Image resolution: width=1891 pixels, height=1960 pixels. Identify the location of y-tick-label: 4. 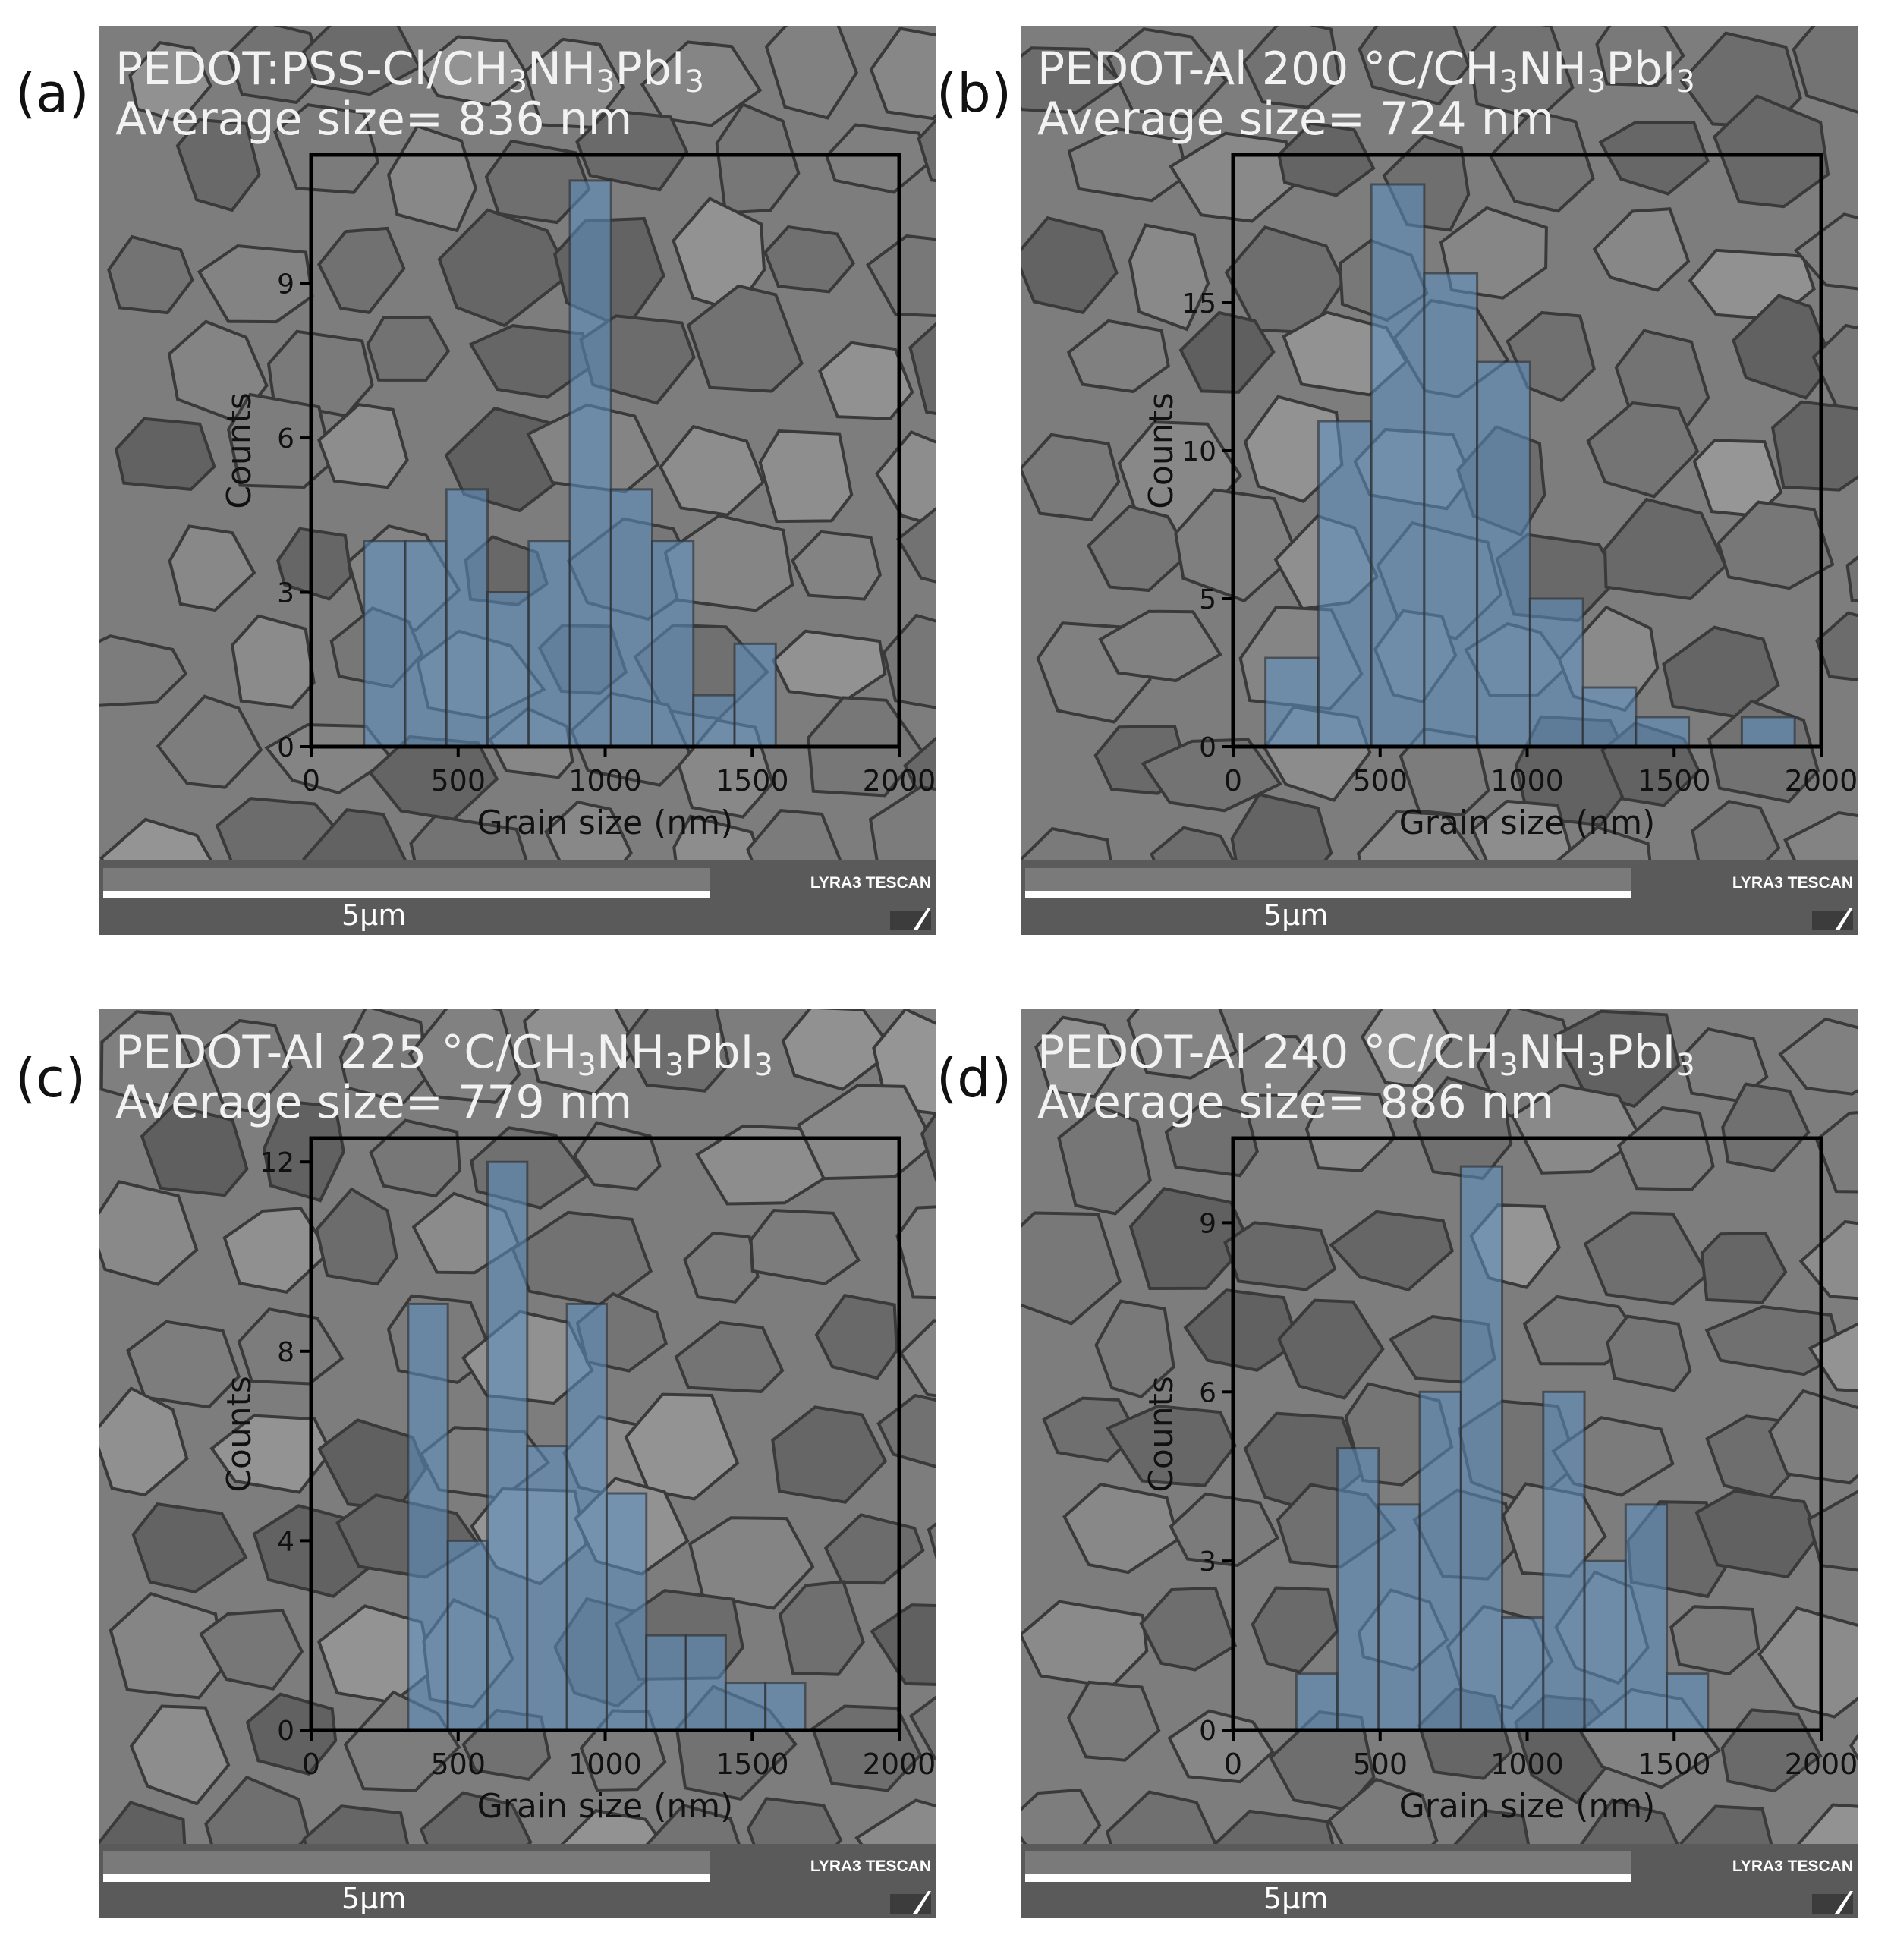
(285, 1541).